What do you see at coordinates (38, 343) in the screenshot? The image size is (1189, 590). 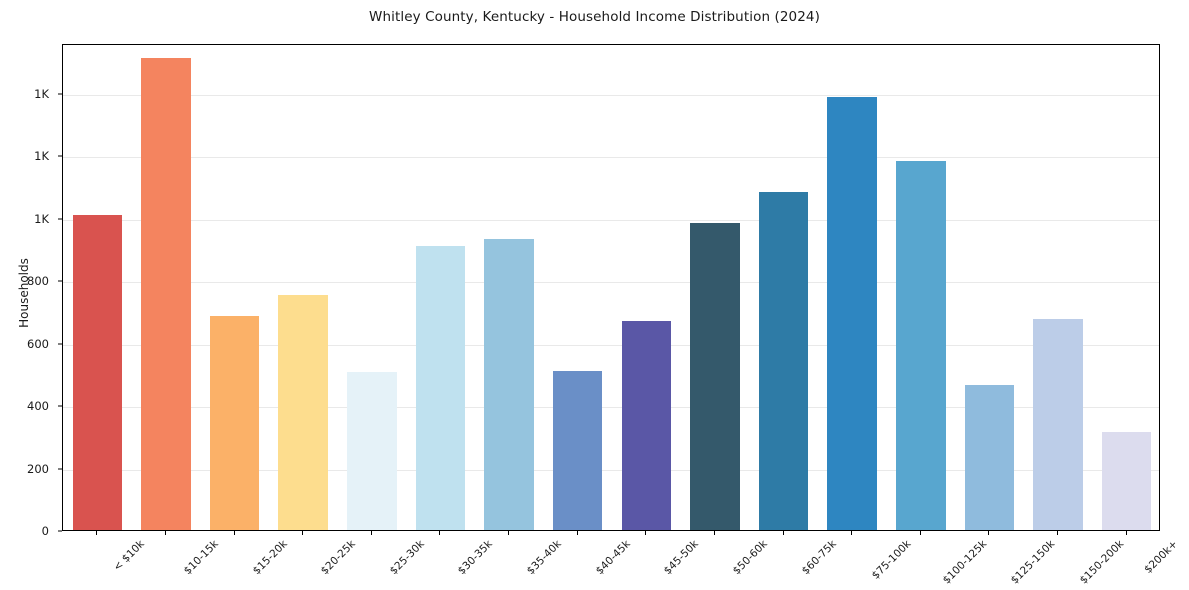 I see `y-tick-label: 600` at bounding box center [38, 343].